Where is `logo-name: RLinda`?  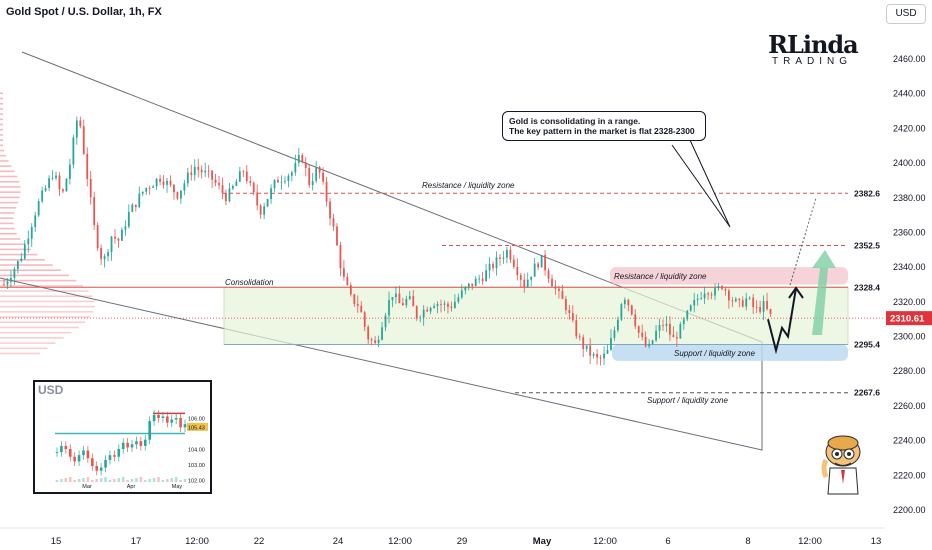
logo-name: RLinda is located at coordinates (813, 44).